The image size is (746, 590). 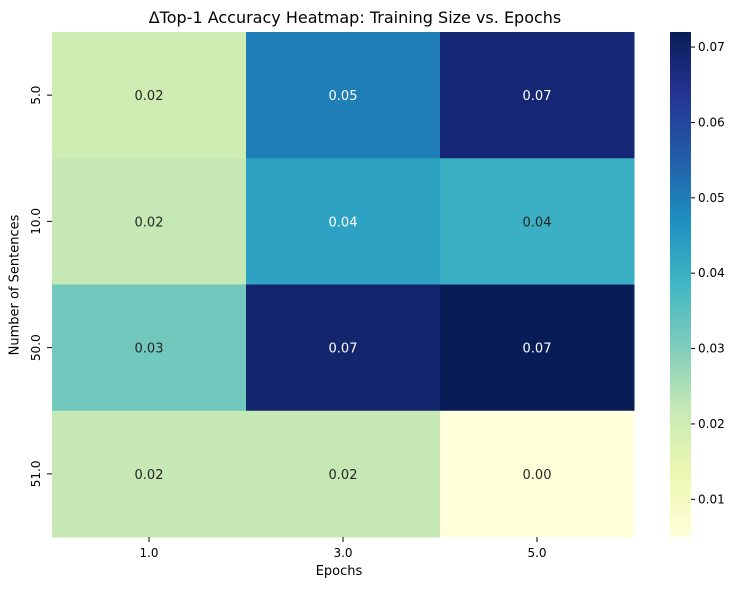 I want to click on x-tick-label: 1.0, so click(x=148, y=553).